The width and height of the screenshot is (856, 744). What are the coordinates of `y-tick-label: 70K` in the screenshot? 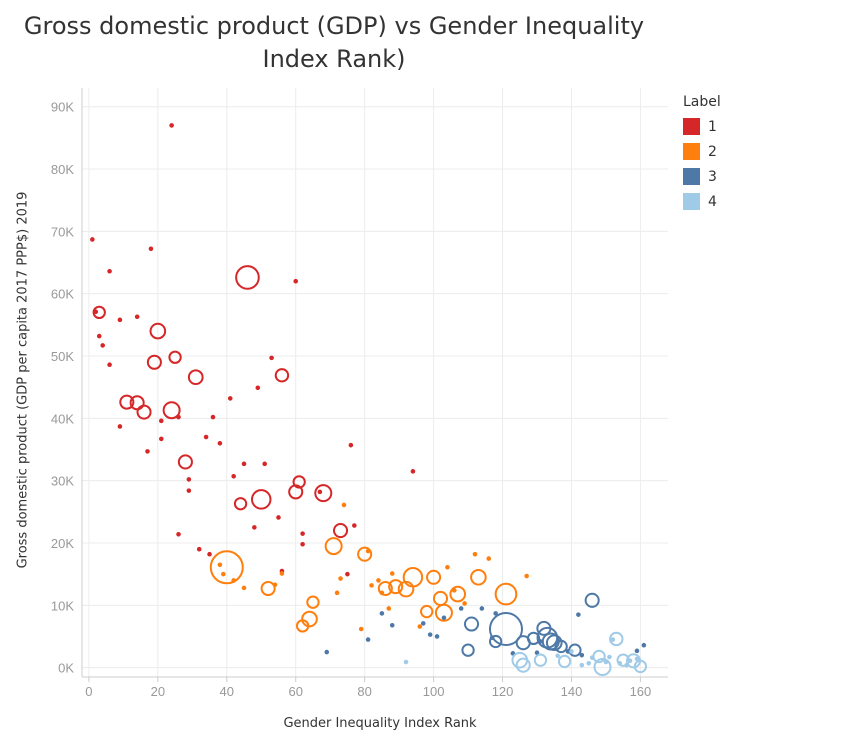 It's located at (62, 231).